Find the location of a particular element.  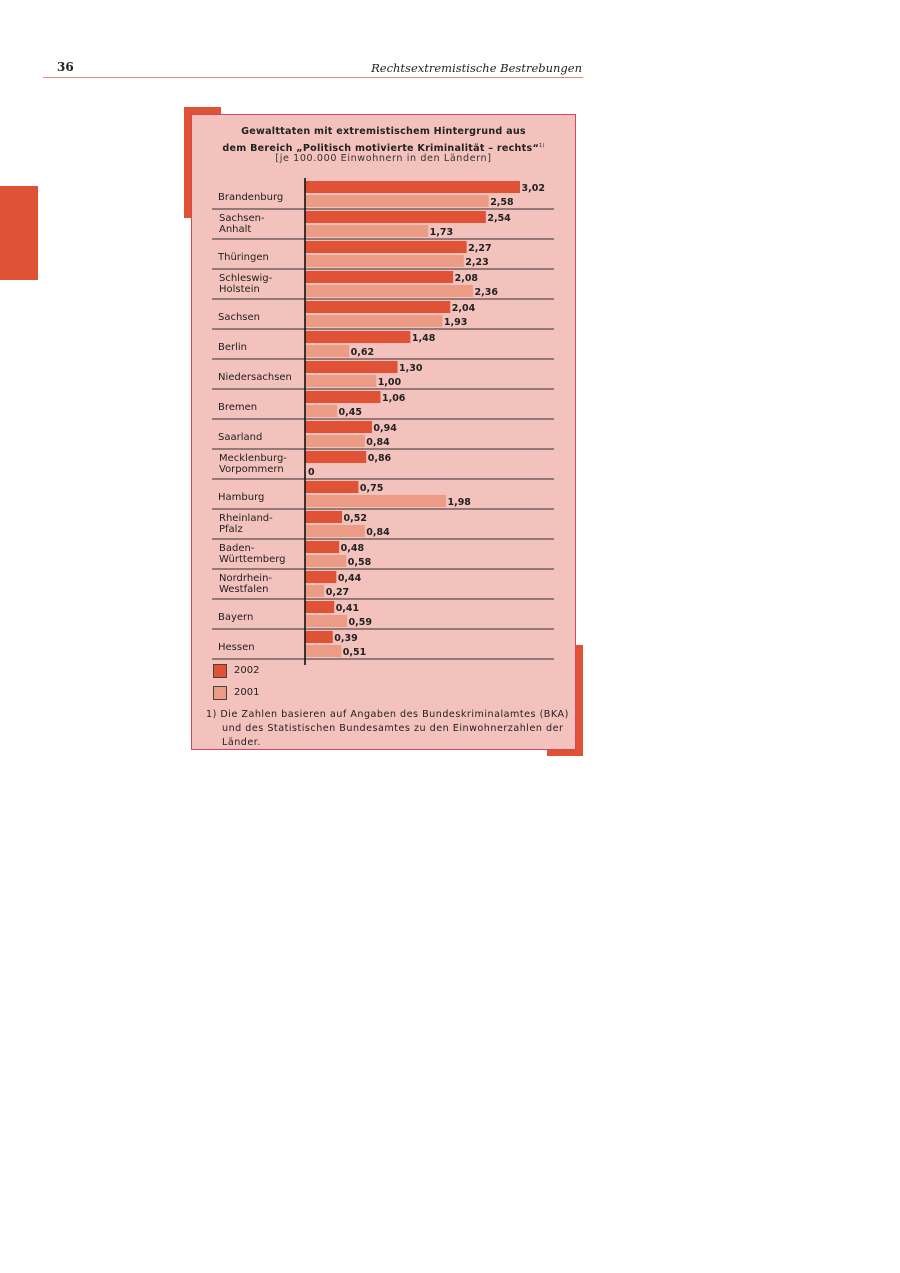

category-label-line: Holstein is located at coordinates (239, 289).